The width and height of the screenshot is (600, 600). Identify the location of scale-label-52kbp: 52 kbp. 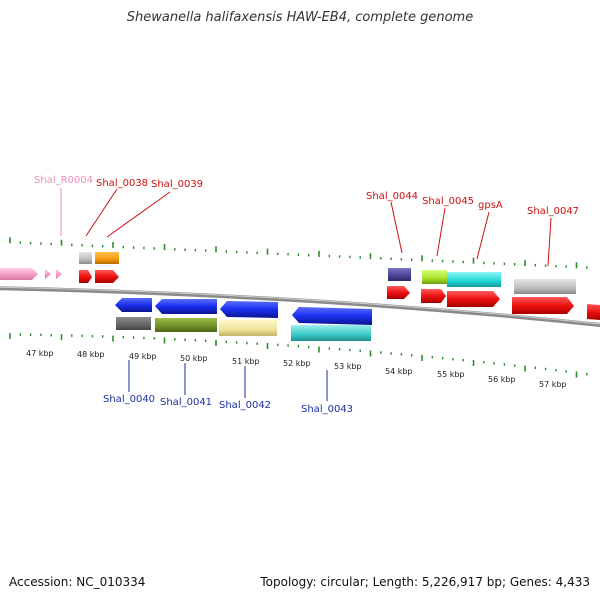
(297, 363).